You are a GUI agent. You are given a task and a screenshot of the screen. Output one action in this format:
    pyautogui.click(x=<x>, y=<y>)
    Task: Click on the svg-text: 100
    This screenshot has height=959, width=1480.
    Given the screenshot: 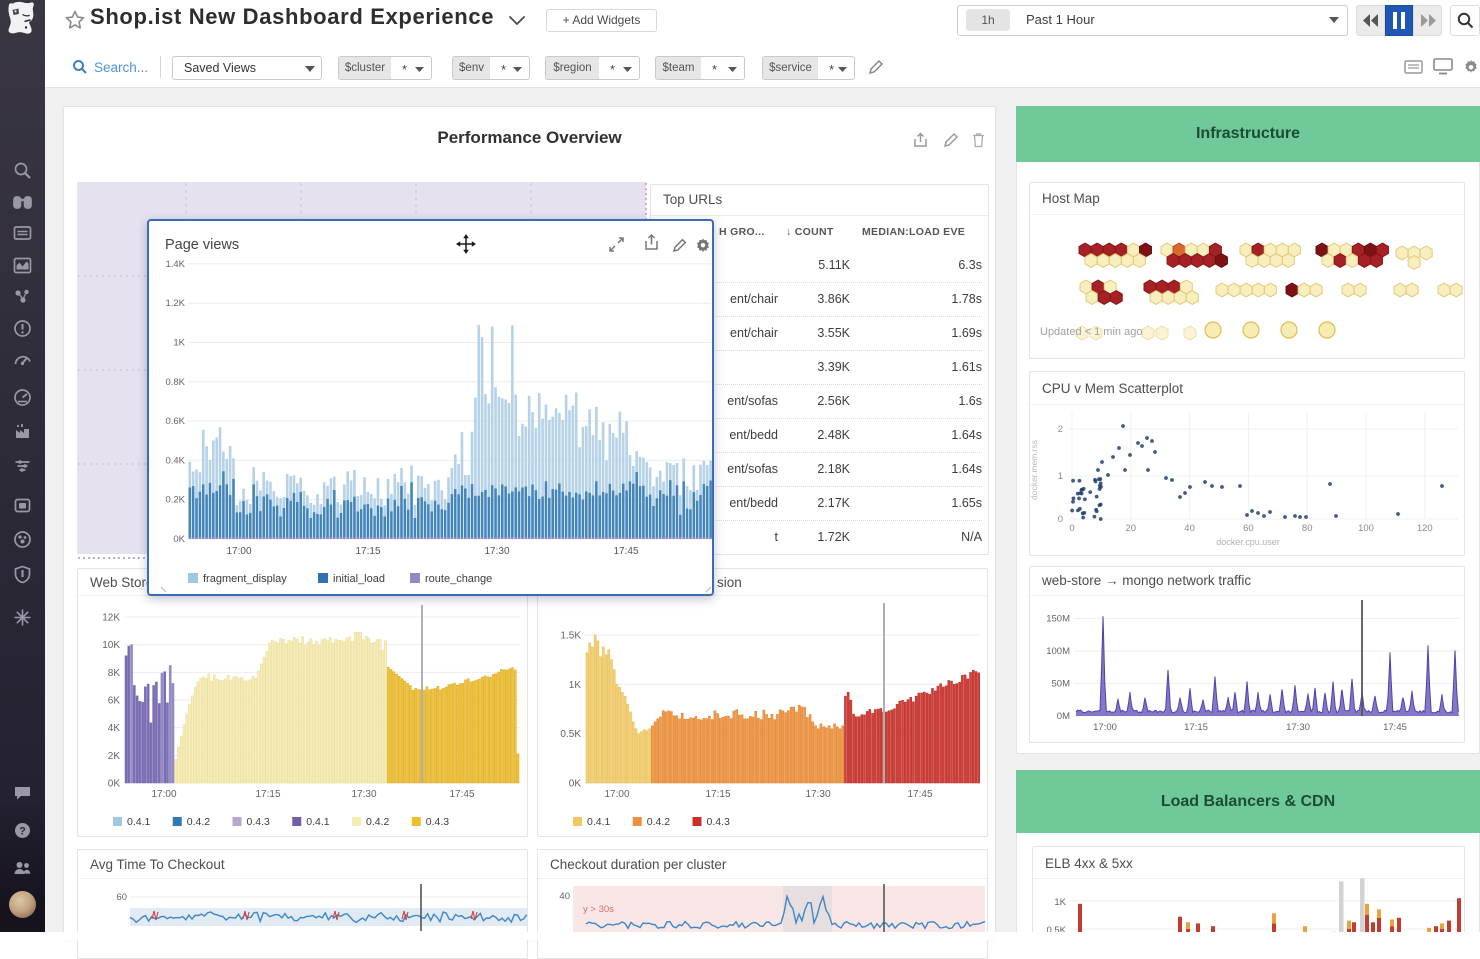 What is the action you would take?
    pyautogui.click(x=1366, y=528)
    